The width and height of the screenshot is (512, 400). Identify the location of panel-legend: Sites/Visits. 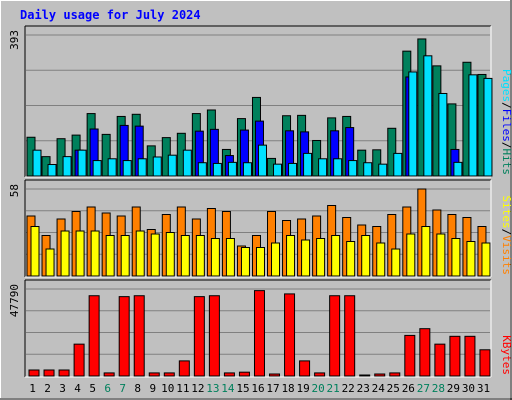
(506, 236).